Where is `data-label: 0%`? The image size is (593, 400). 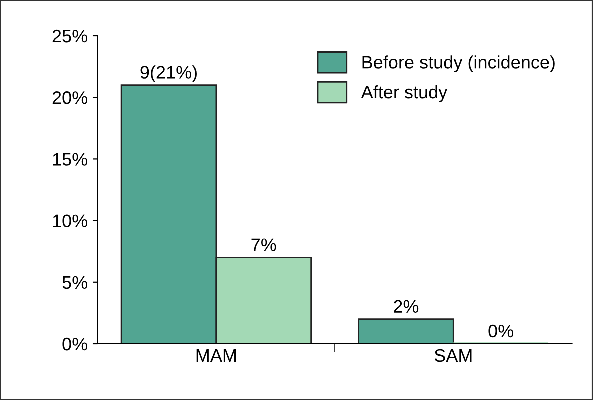 data-label: 0% is located at coordinates (501, 331).